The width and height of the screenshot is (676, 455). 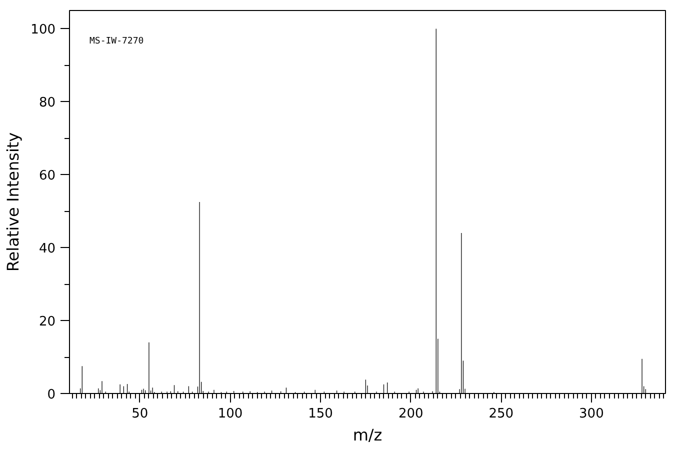 I want to click on x-axis-title: m/z, so click(x=367, y=435).